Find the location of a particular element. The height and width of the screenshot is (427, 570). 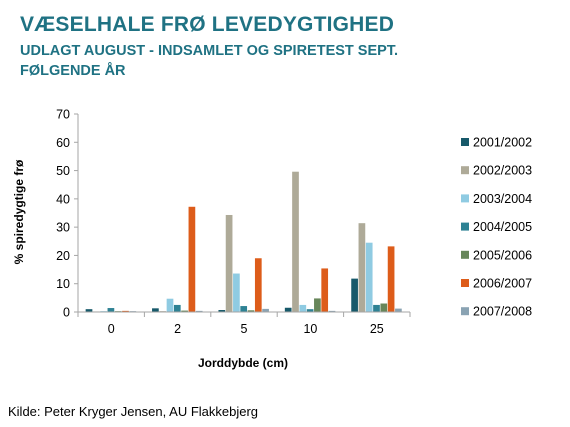

legend-label: 2007/2008 is located at coordinates (502, 312).